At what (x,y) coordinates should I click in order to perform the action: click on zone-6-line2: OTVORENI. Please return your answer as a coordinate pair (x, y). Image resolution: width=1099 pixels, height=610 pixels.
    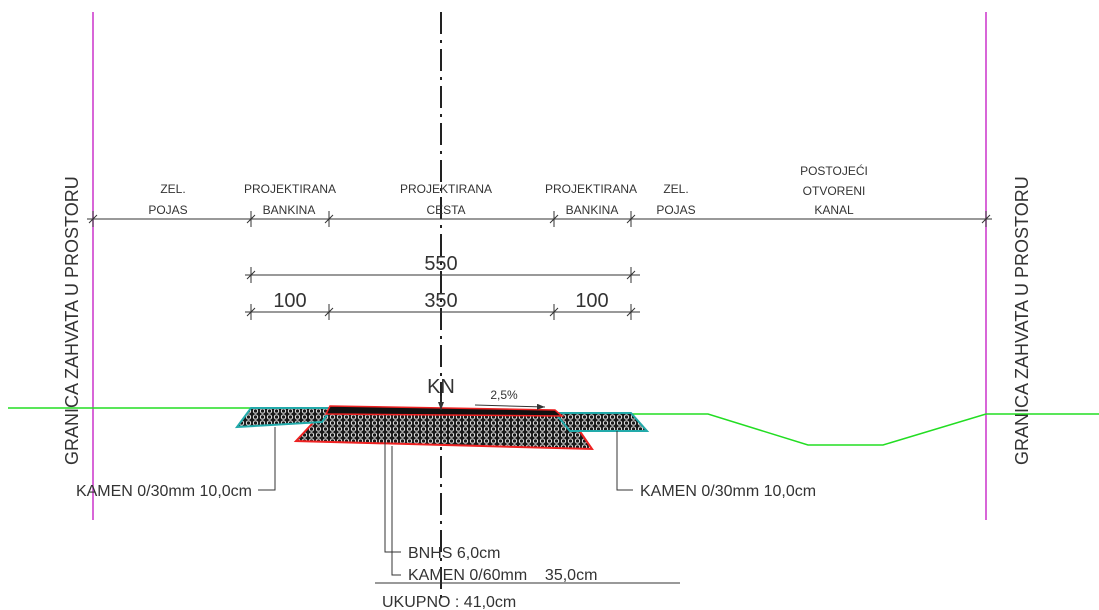
    Looking at the image, I should click on (834, 191).